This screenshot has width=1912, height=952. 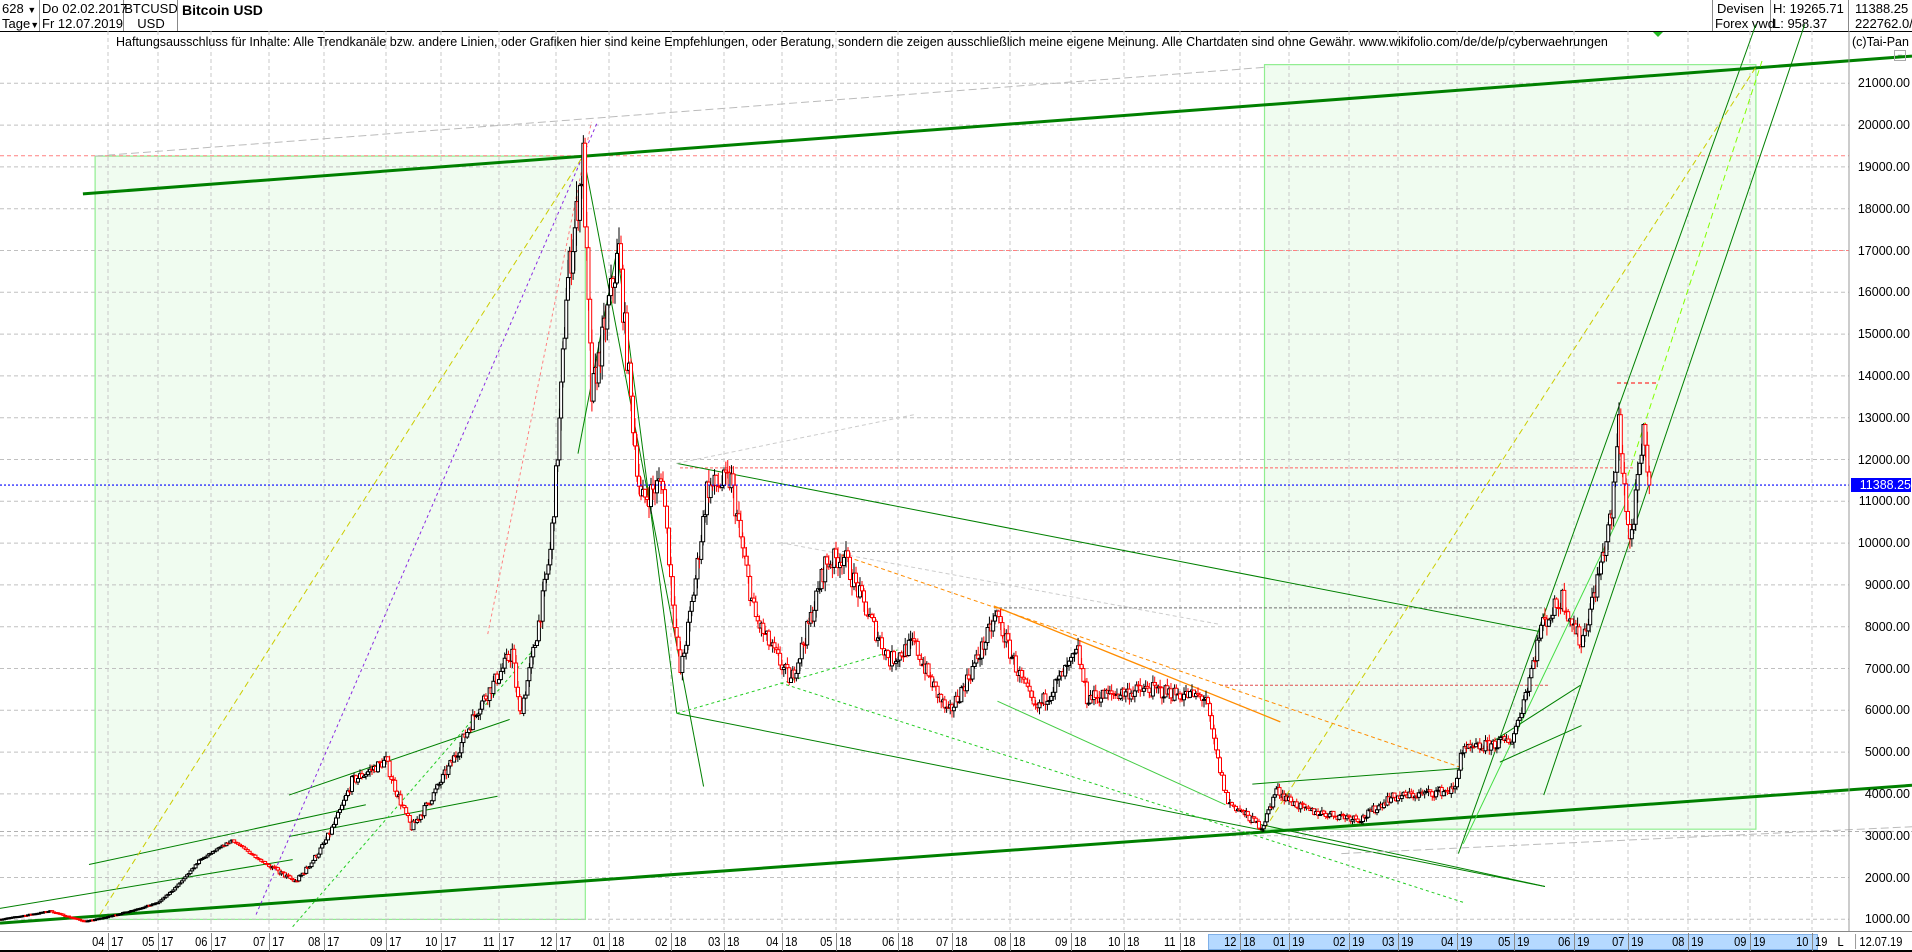 I want to click on date-range: Do 02.02.2017 Fr 12.07.2019, so click(x=83, y=15).